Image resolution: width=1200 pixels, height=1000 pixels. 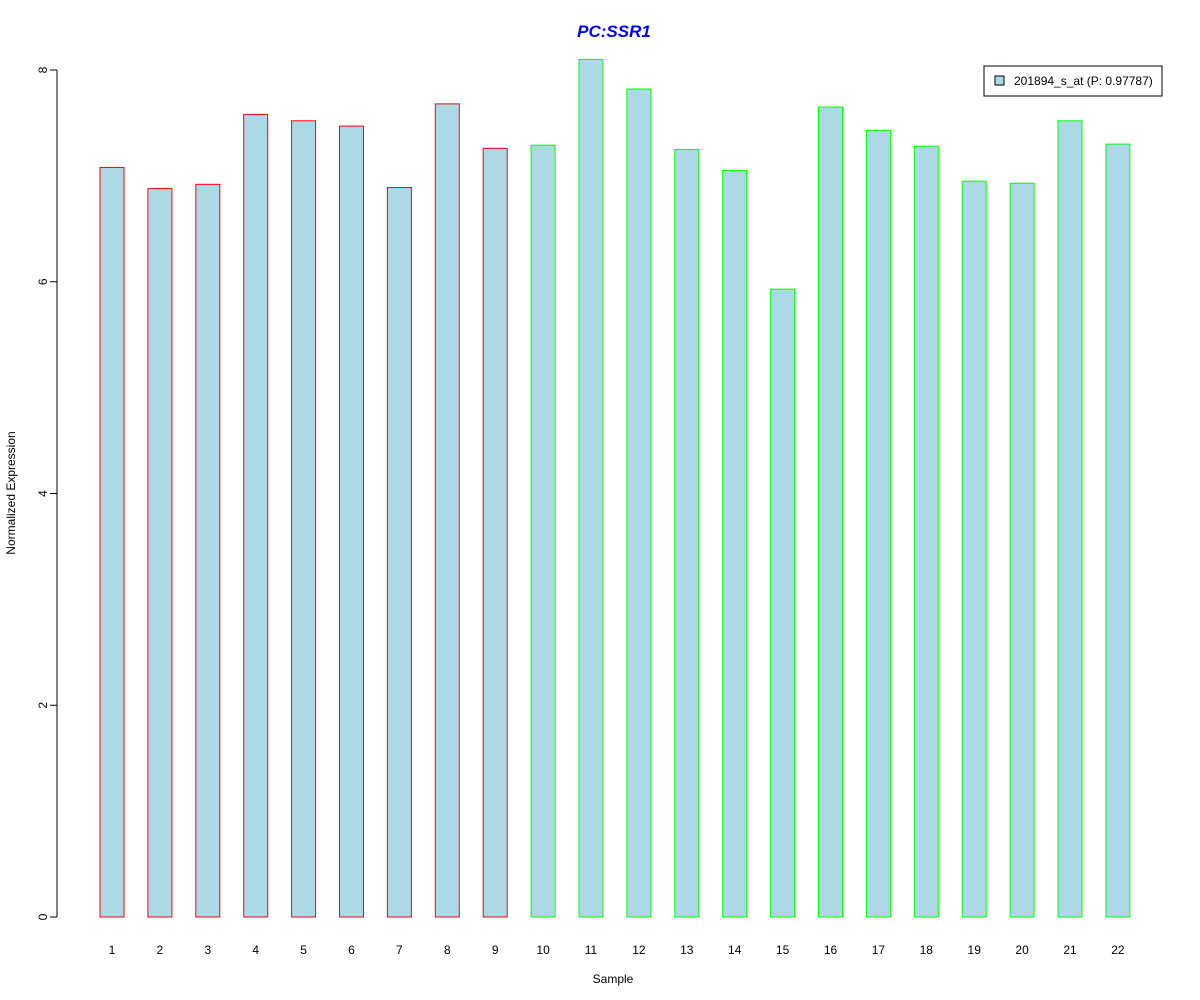 What do you see at coordinates (975, 950) in the screenshot?
I see `x-tick-label: 19` at bounding box center [975, 950].